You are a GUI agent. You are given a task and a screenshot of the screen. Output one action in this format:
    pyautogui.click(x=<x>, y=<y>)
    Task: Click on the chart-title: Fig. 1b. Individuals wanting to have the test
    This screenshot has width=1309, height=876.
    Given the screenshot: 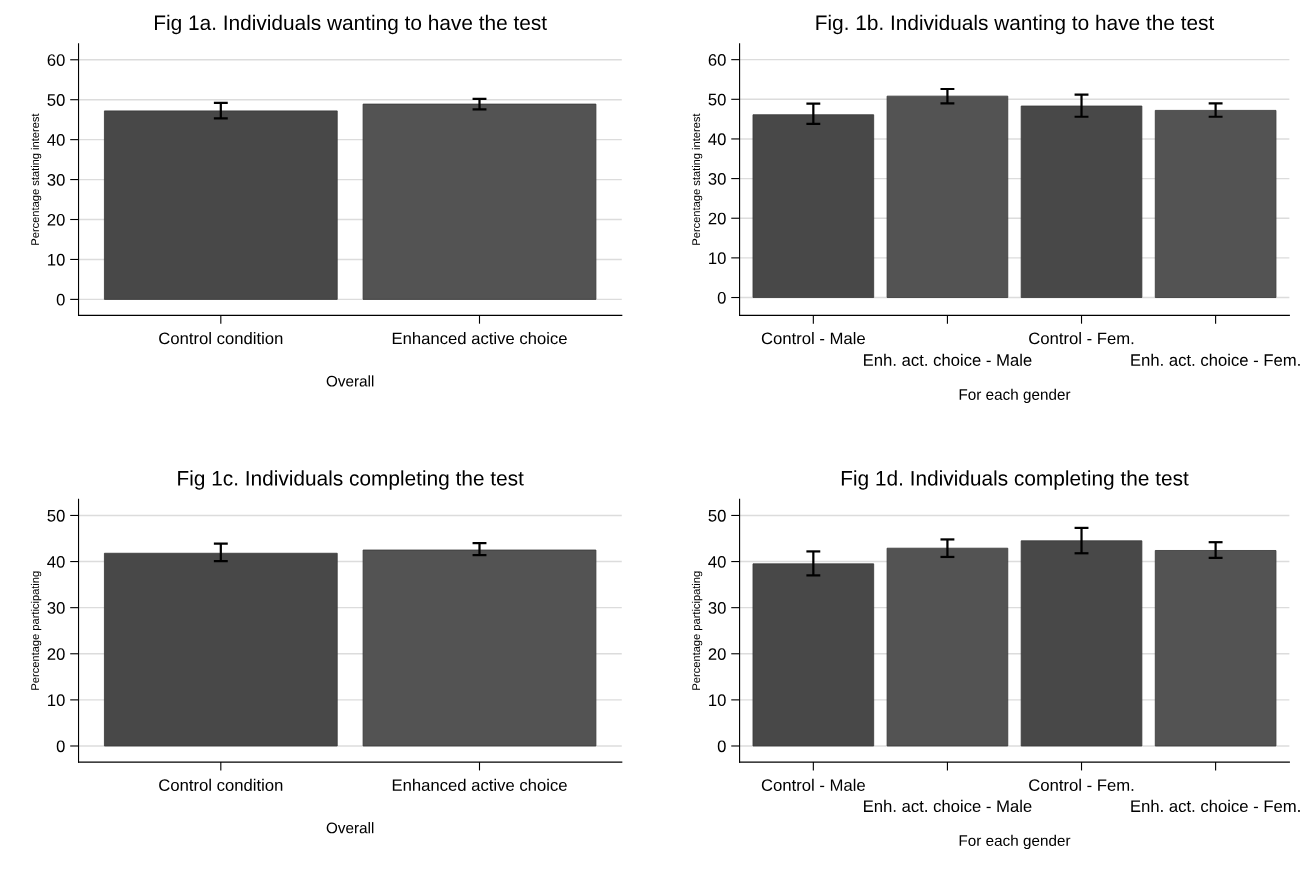 What is the action you would take?
    pyautogui.click(x=1015, y=24)
    